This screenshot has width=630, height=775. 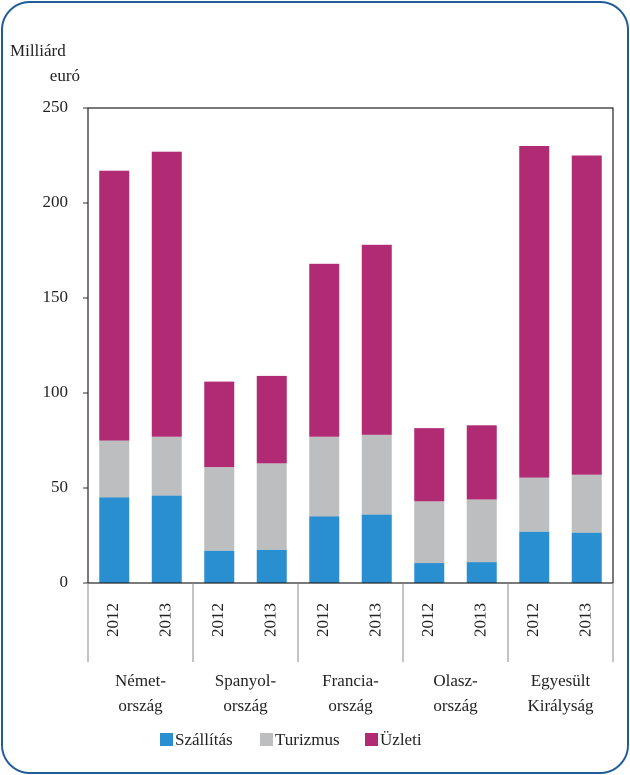 I want to click on y-tick-label: 50, so click(x=59, y=486).